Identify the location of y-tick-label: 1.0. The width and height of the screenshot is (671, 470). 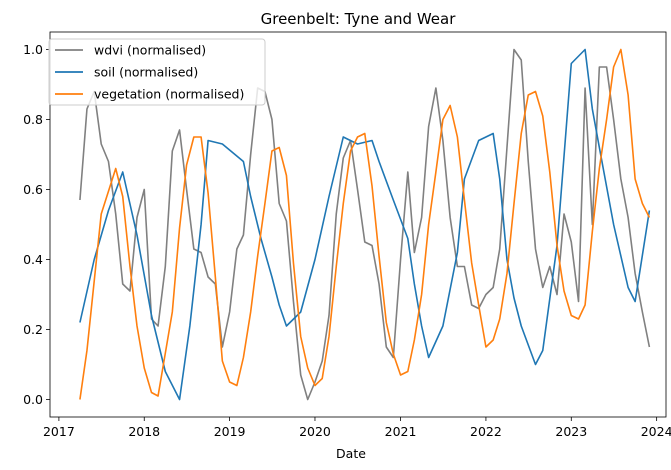
(33, 49).